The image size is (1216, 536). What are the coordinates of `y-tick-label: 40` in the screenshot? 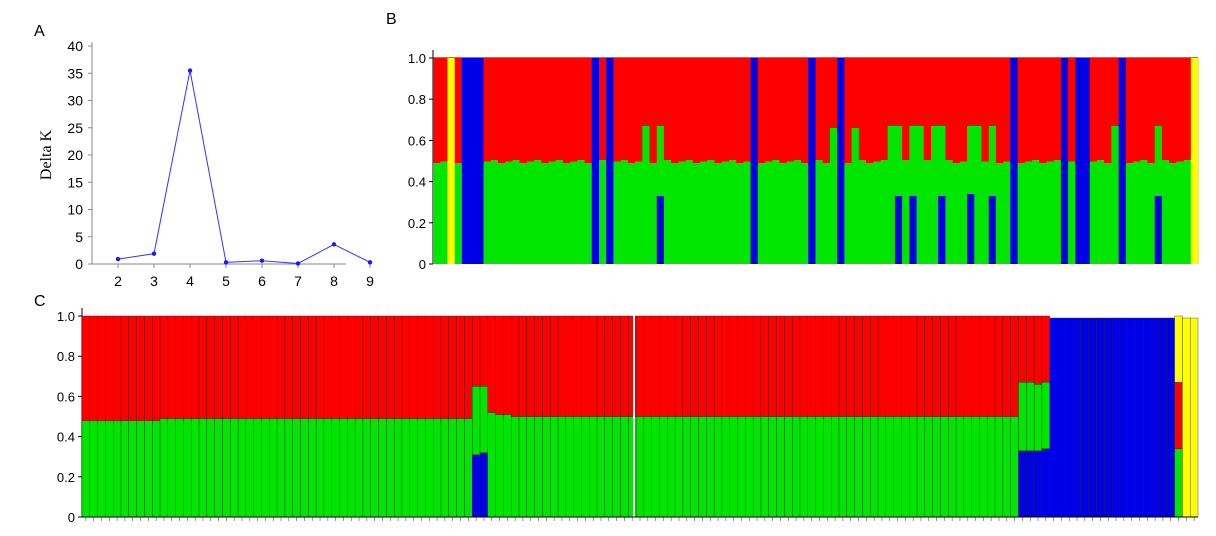 It's located at (75, 46).